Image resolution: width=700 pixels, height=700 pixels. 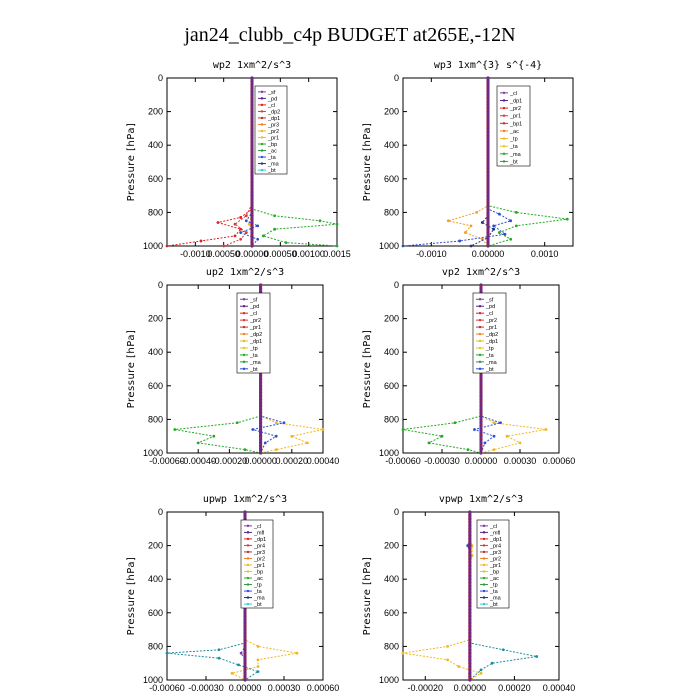 What do you see at coordinates (255, 328) in the screenshot?
I see `legend-entry: _pr1` at bounding box center [255, 328].